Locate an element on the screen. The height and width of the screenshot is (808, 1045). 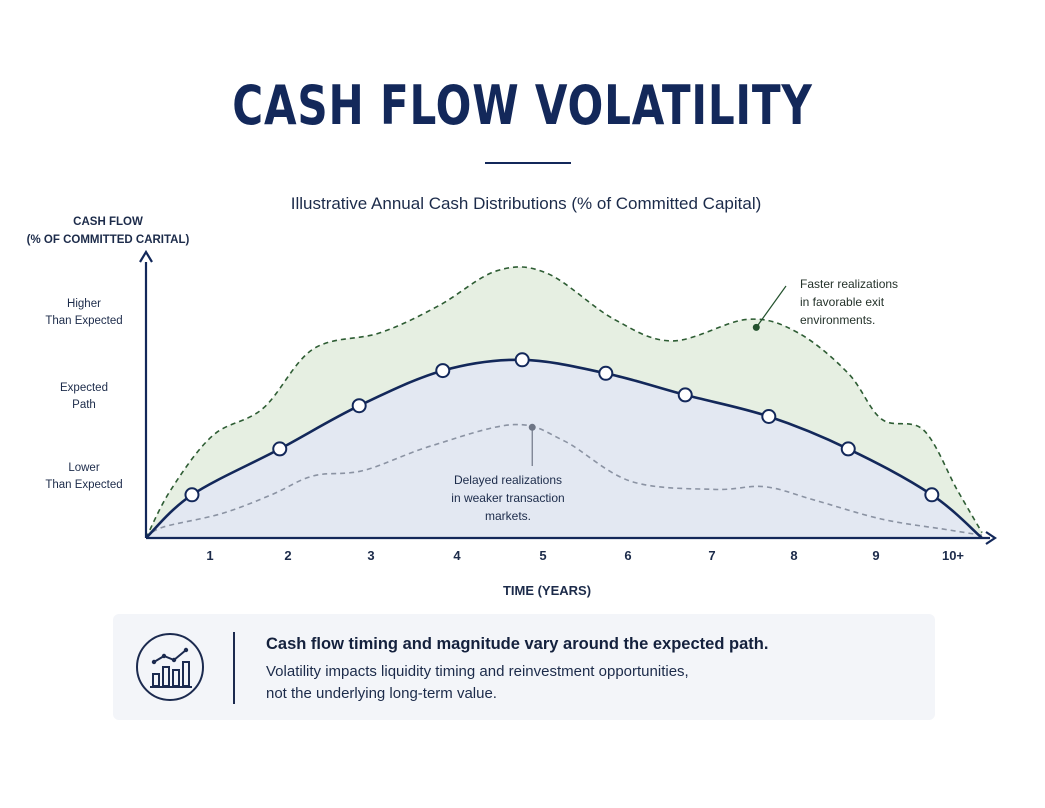
x-tick-label: 2 is located at coordinates (287, 555).